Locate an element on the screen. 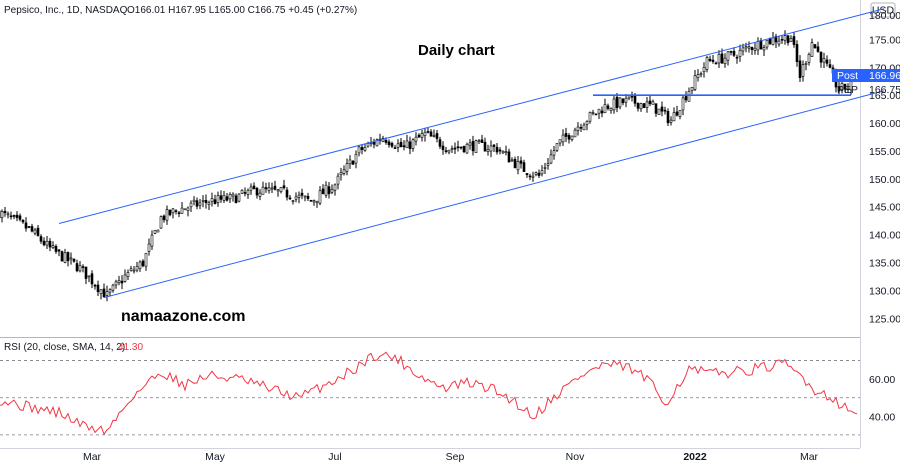 The image size is (900, 463). rsi-axis: 40.00 60.00 is located at coordinates (882, 398).